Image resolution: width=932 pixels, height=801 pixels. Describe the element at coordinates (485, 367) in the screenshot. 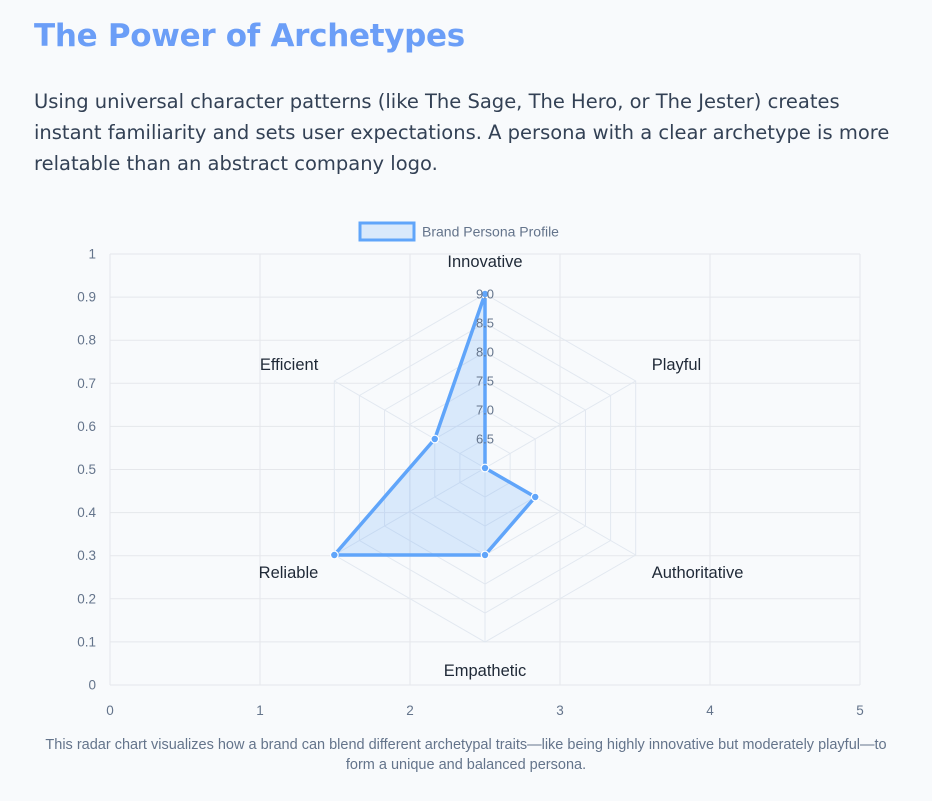

I see `radar-tick-labels: 6.5 7.0 7.5 8.0 8.5 9.0` at that location.